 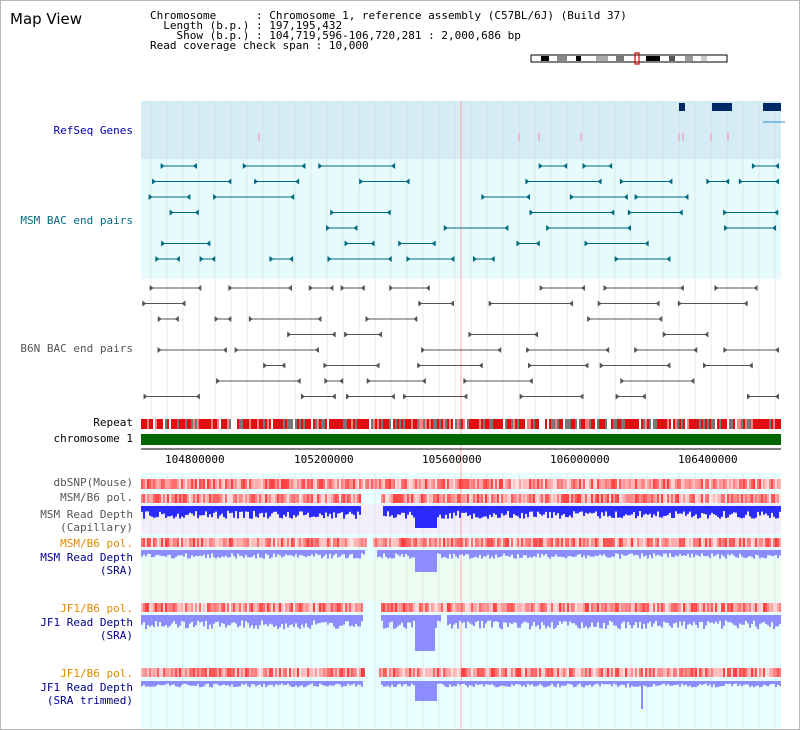 I want to click on track-label-jf1-depth-sra: JF1 Read Depth (SRA), so click(x=86, y=629).